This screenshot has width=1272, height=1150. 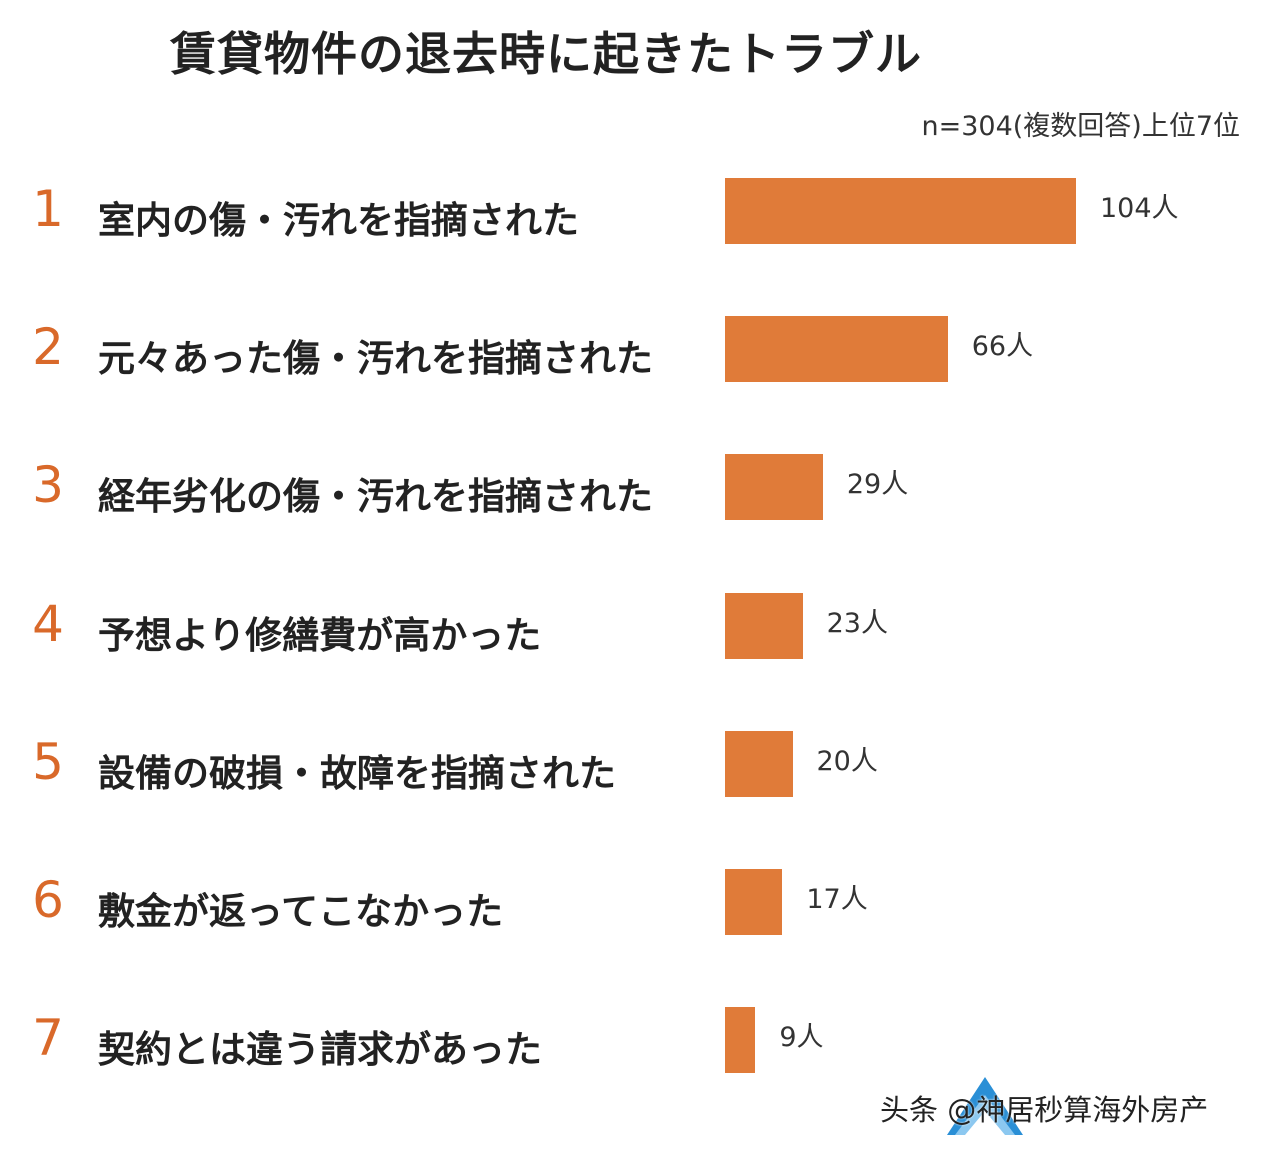 I want to click on value-label: 23人, so click(x=857, y=623).